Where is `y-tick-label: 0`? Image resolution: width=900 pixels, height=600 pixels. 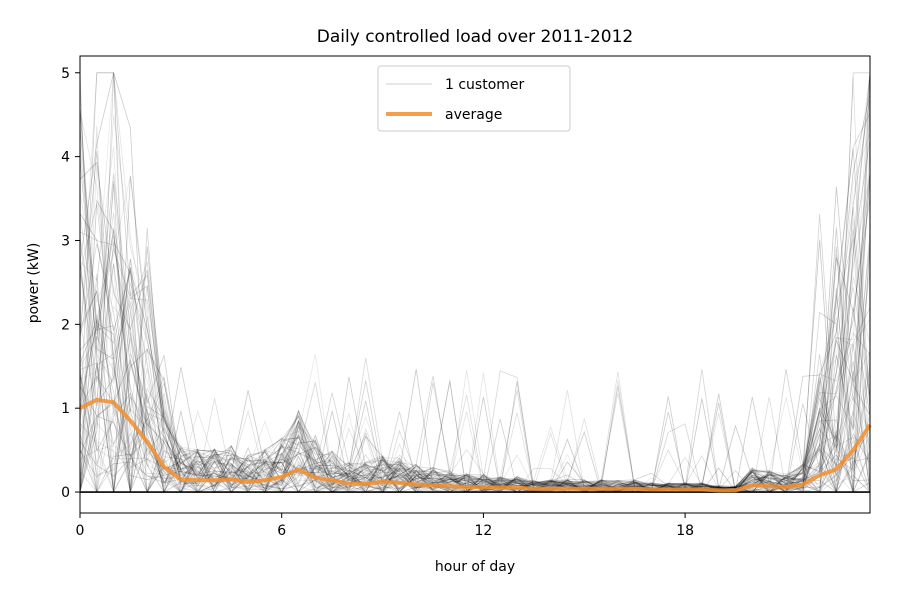 y-tick-label: 0 is located at coordinates (65, 493).